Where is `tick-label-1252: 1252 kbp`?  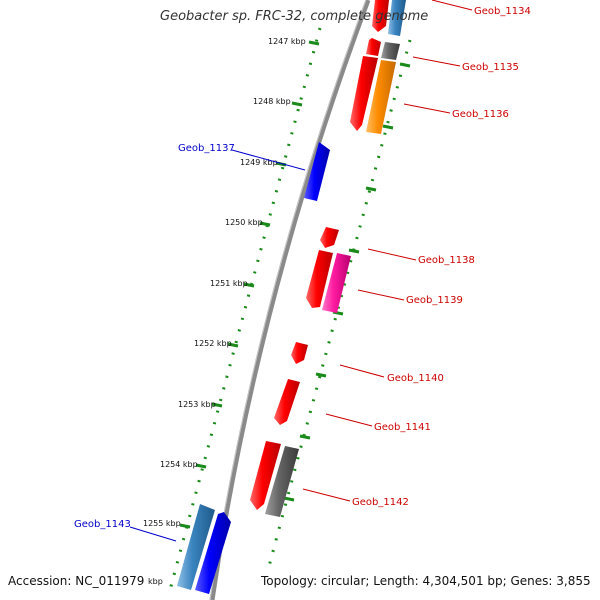 tick-label-1252: 1252 kbp is located at coordinates (213, 343).